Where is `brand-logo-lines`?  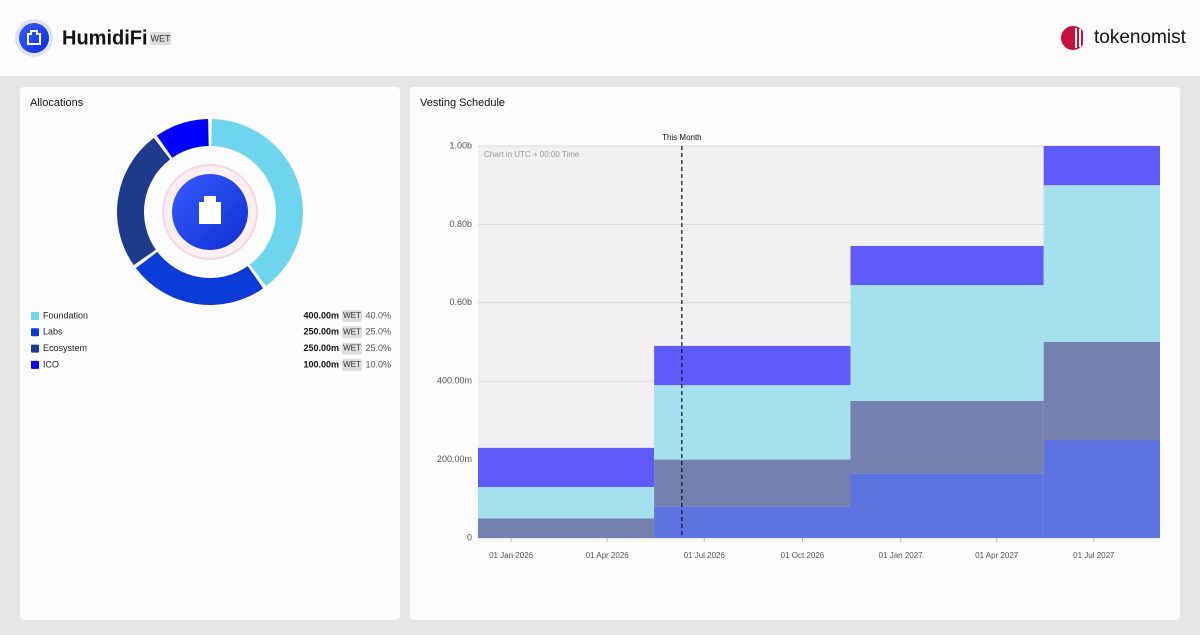
brand-logo-lines is located at coordinates (1080, 38).